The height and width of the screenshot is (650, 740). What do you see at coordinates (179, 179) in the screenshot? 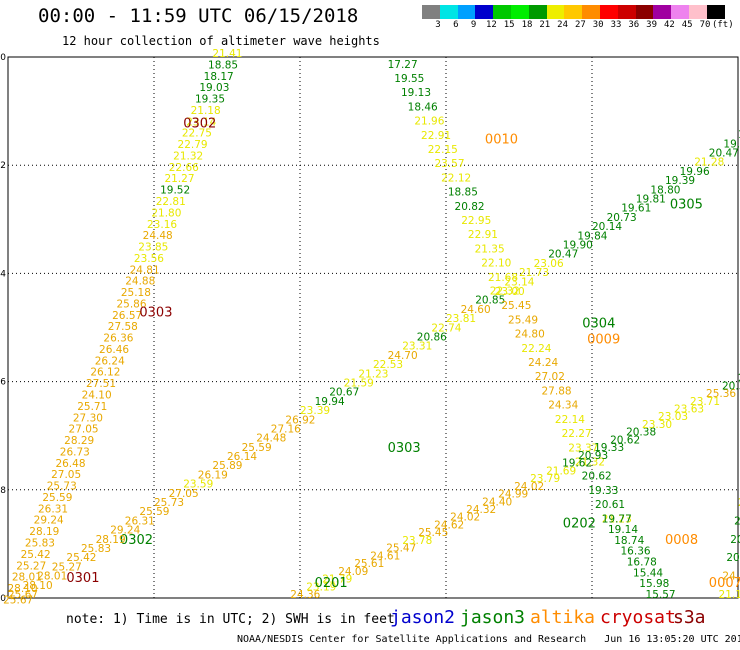
I see `swh-value: 21.27` at bounding box center [179, 179].